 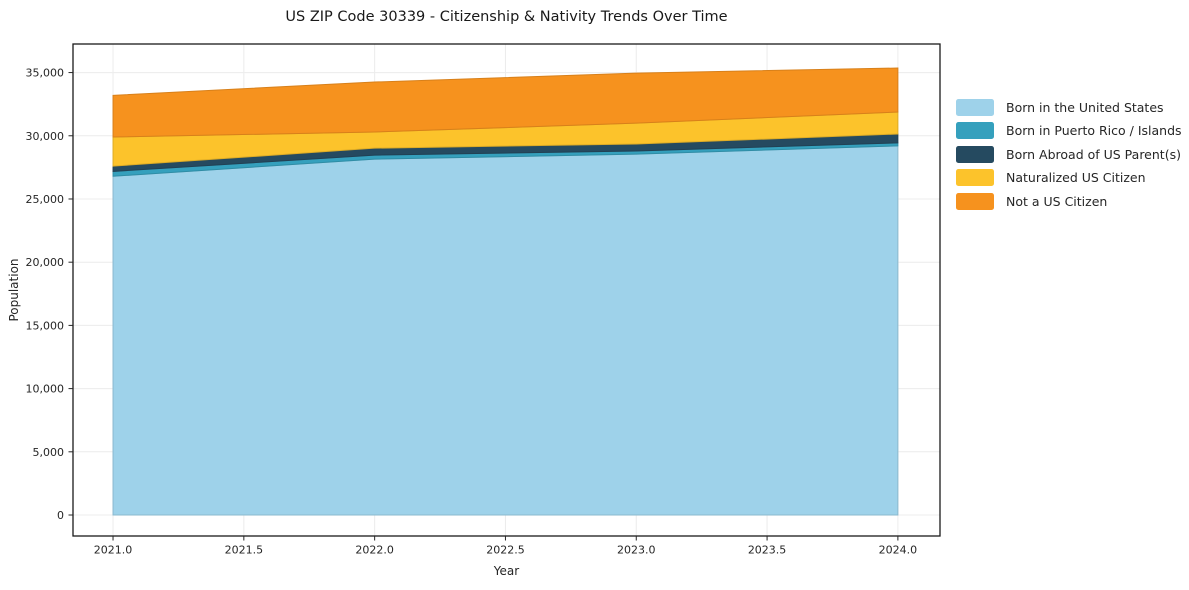 I want to click on x-tick-label: 2024.0, so click(x=898, y=550).